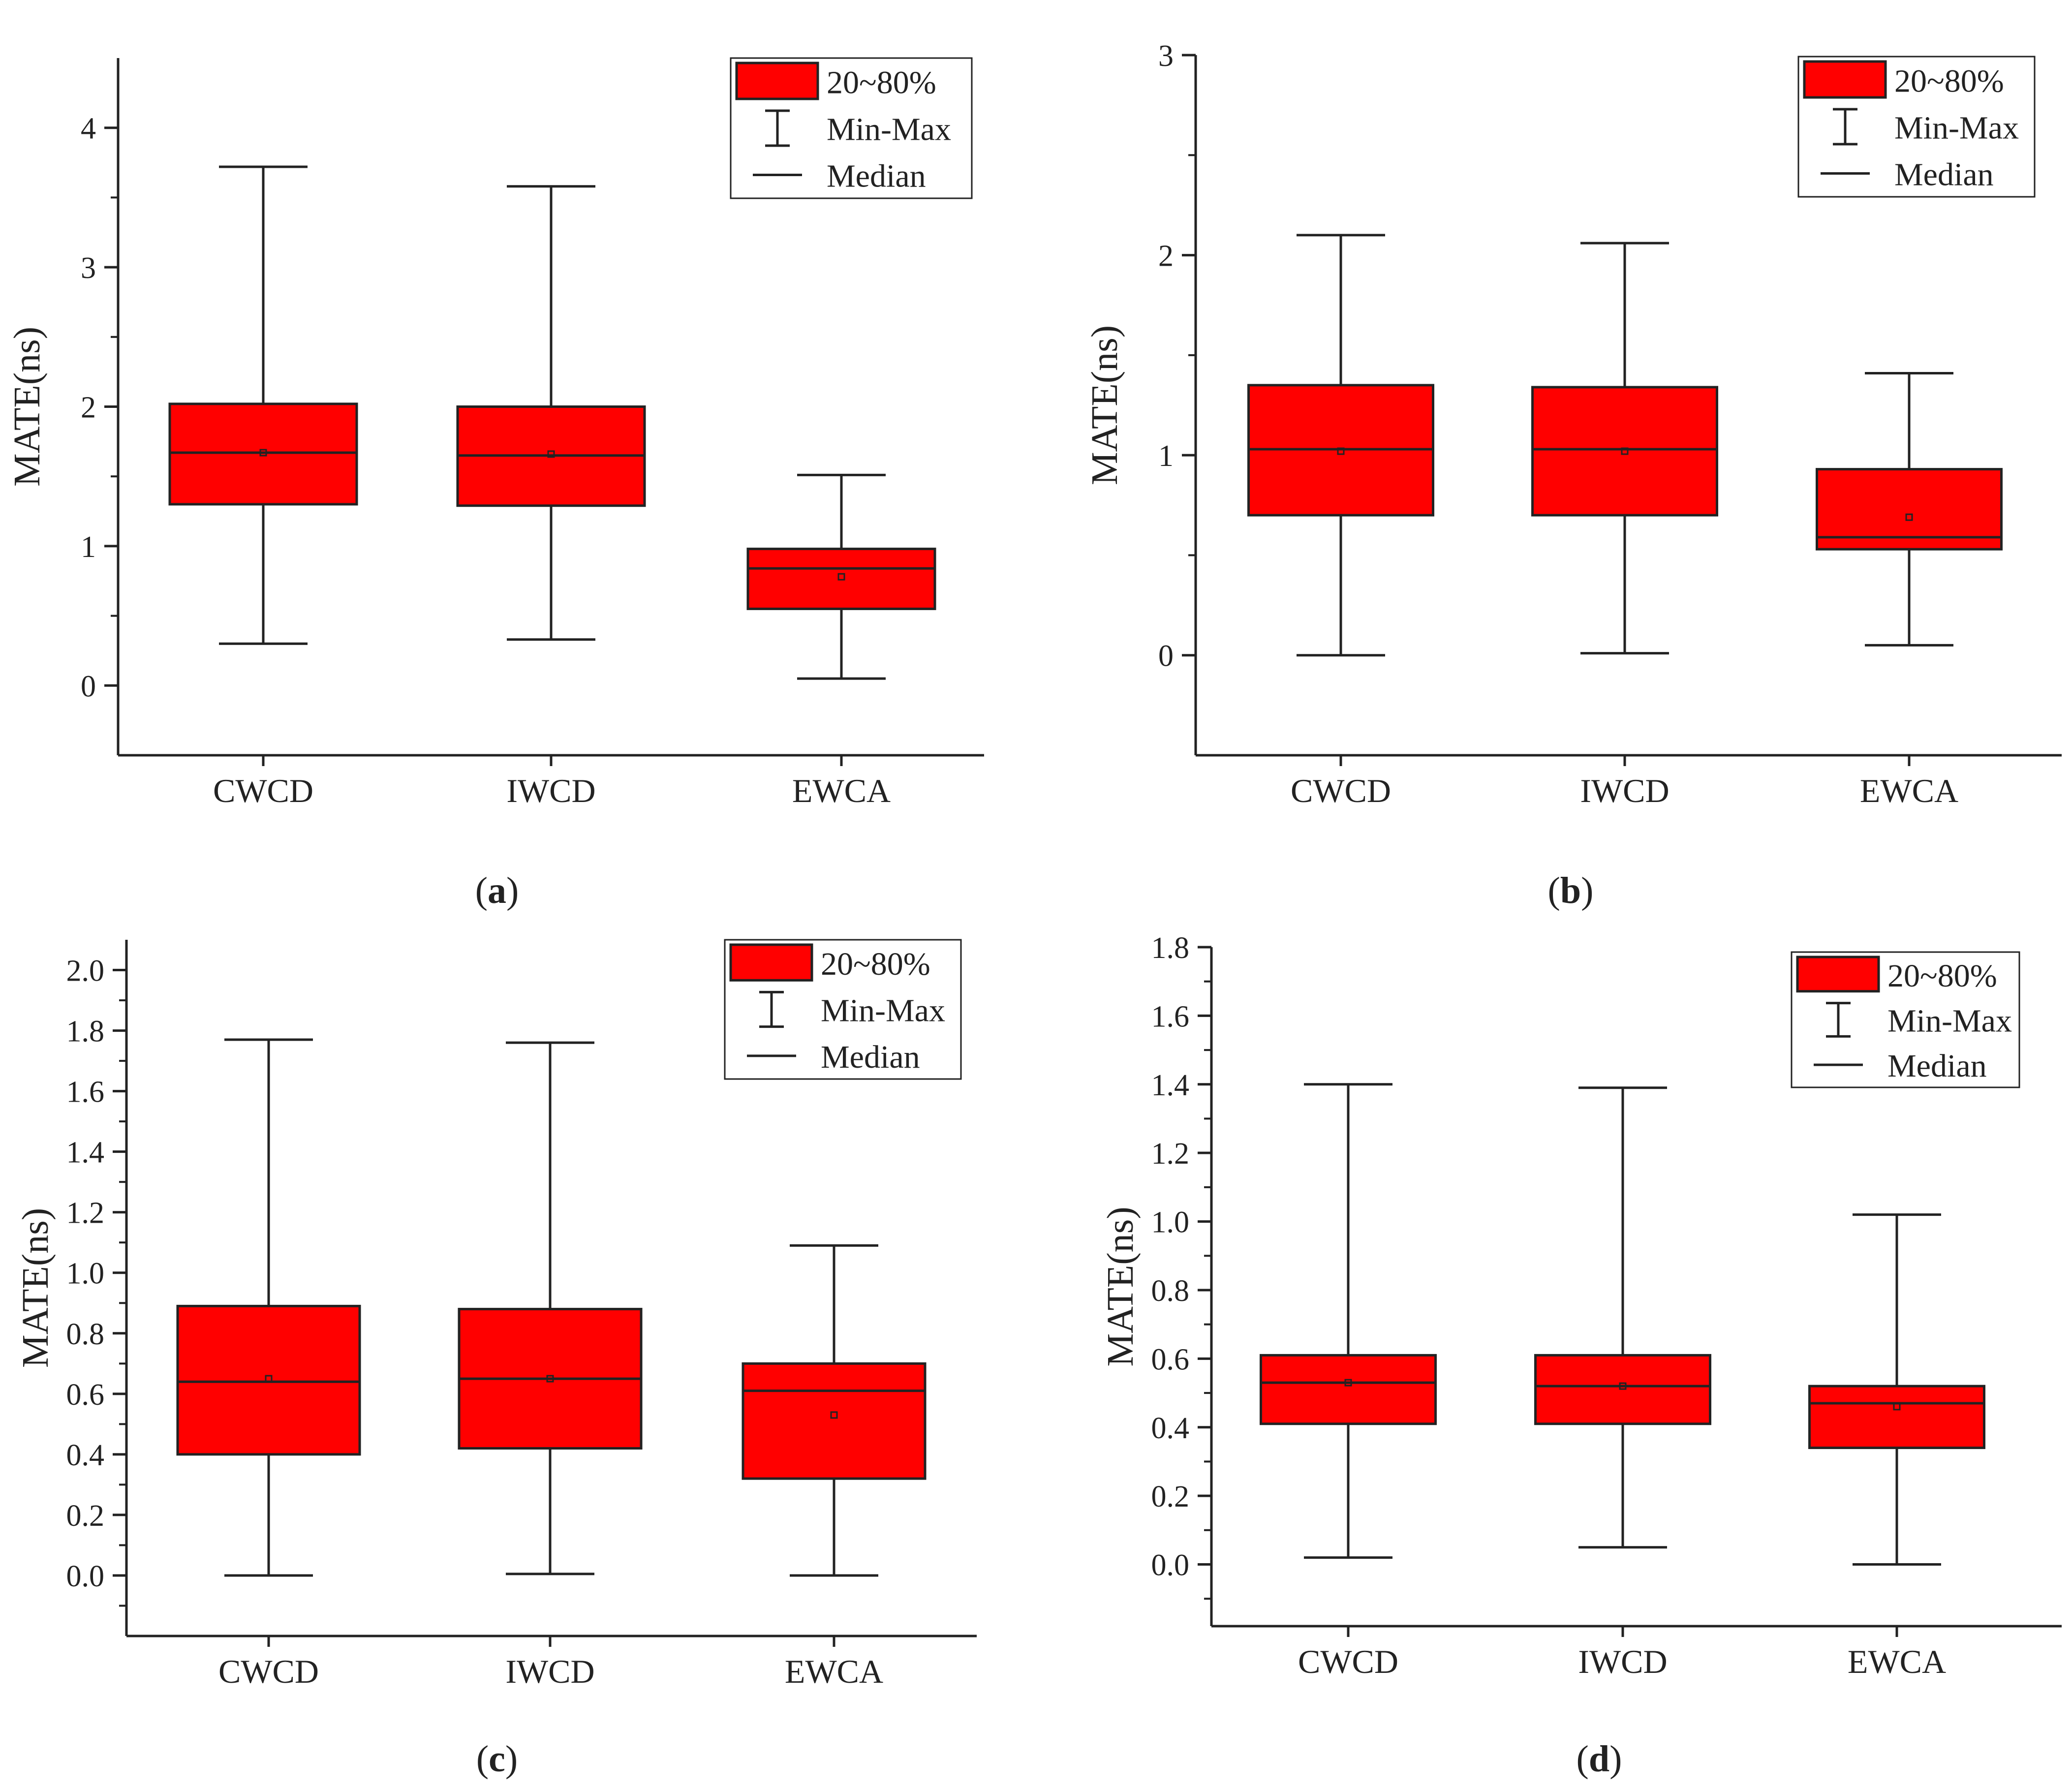 This screenshot has height=1790, width=2072. Describe the element at coordinates (86, 971) in the screenshot. I see `y-tick-label: 2.0` at that location.